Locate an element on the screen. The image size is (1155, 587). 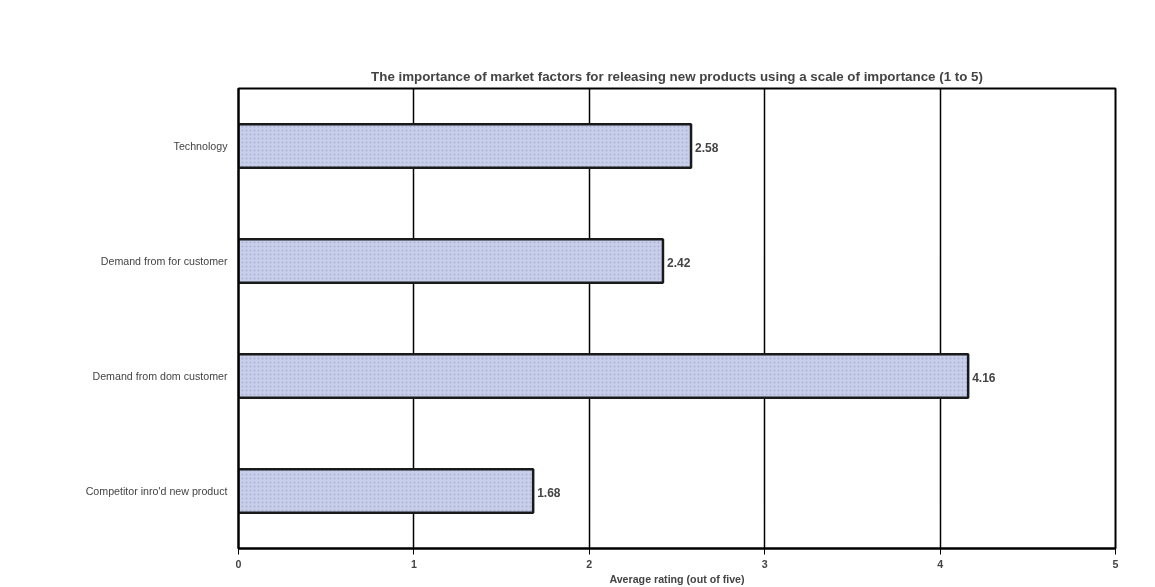
data-label: 2.42 is located at coordinates (678, 263).